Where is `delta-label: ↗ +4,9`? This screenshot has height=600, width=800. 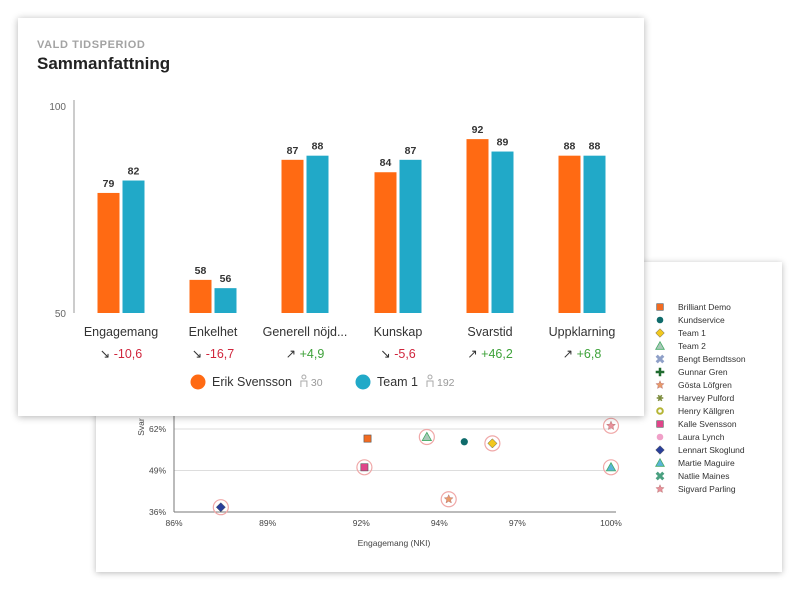
delta-label: ↗ +4,9 is located at coordinates (305, 354).